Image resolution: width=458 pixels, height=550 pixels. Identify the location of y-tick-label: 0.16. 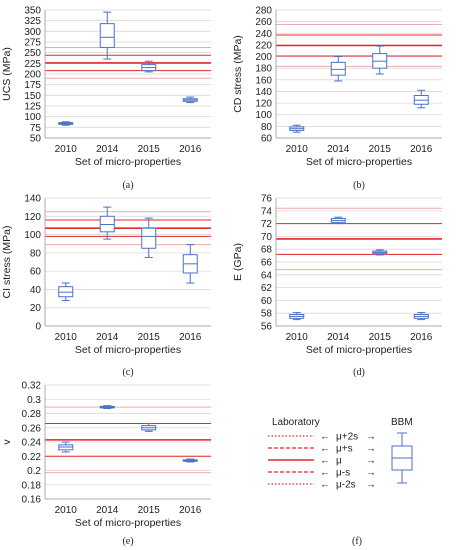
(32, 500).